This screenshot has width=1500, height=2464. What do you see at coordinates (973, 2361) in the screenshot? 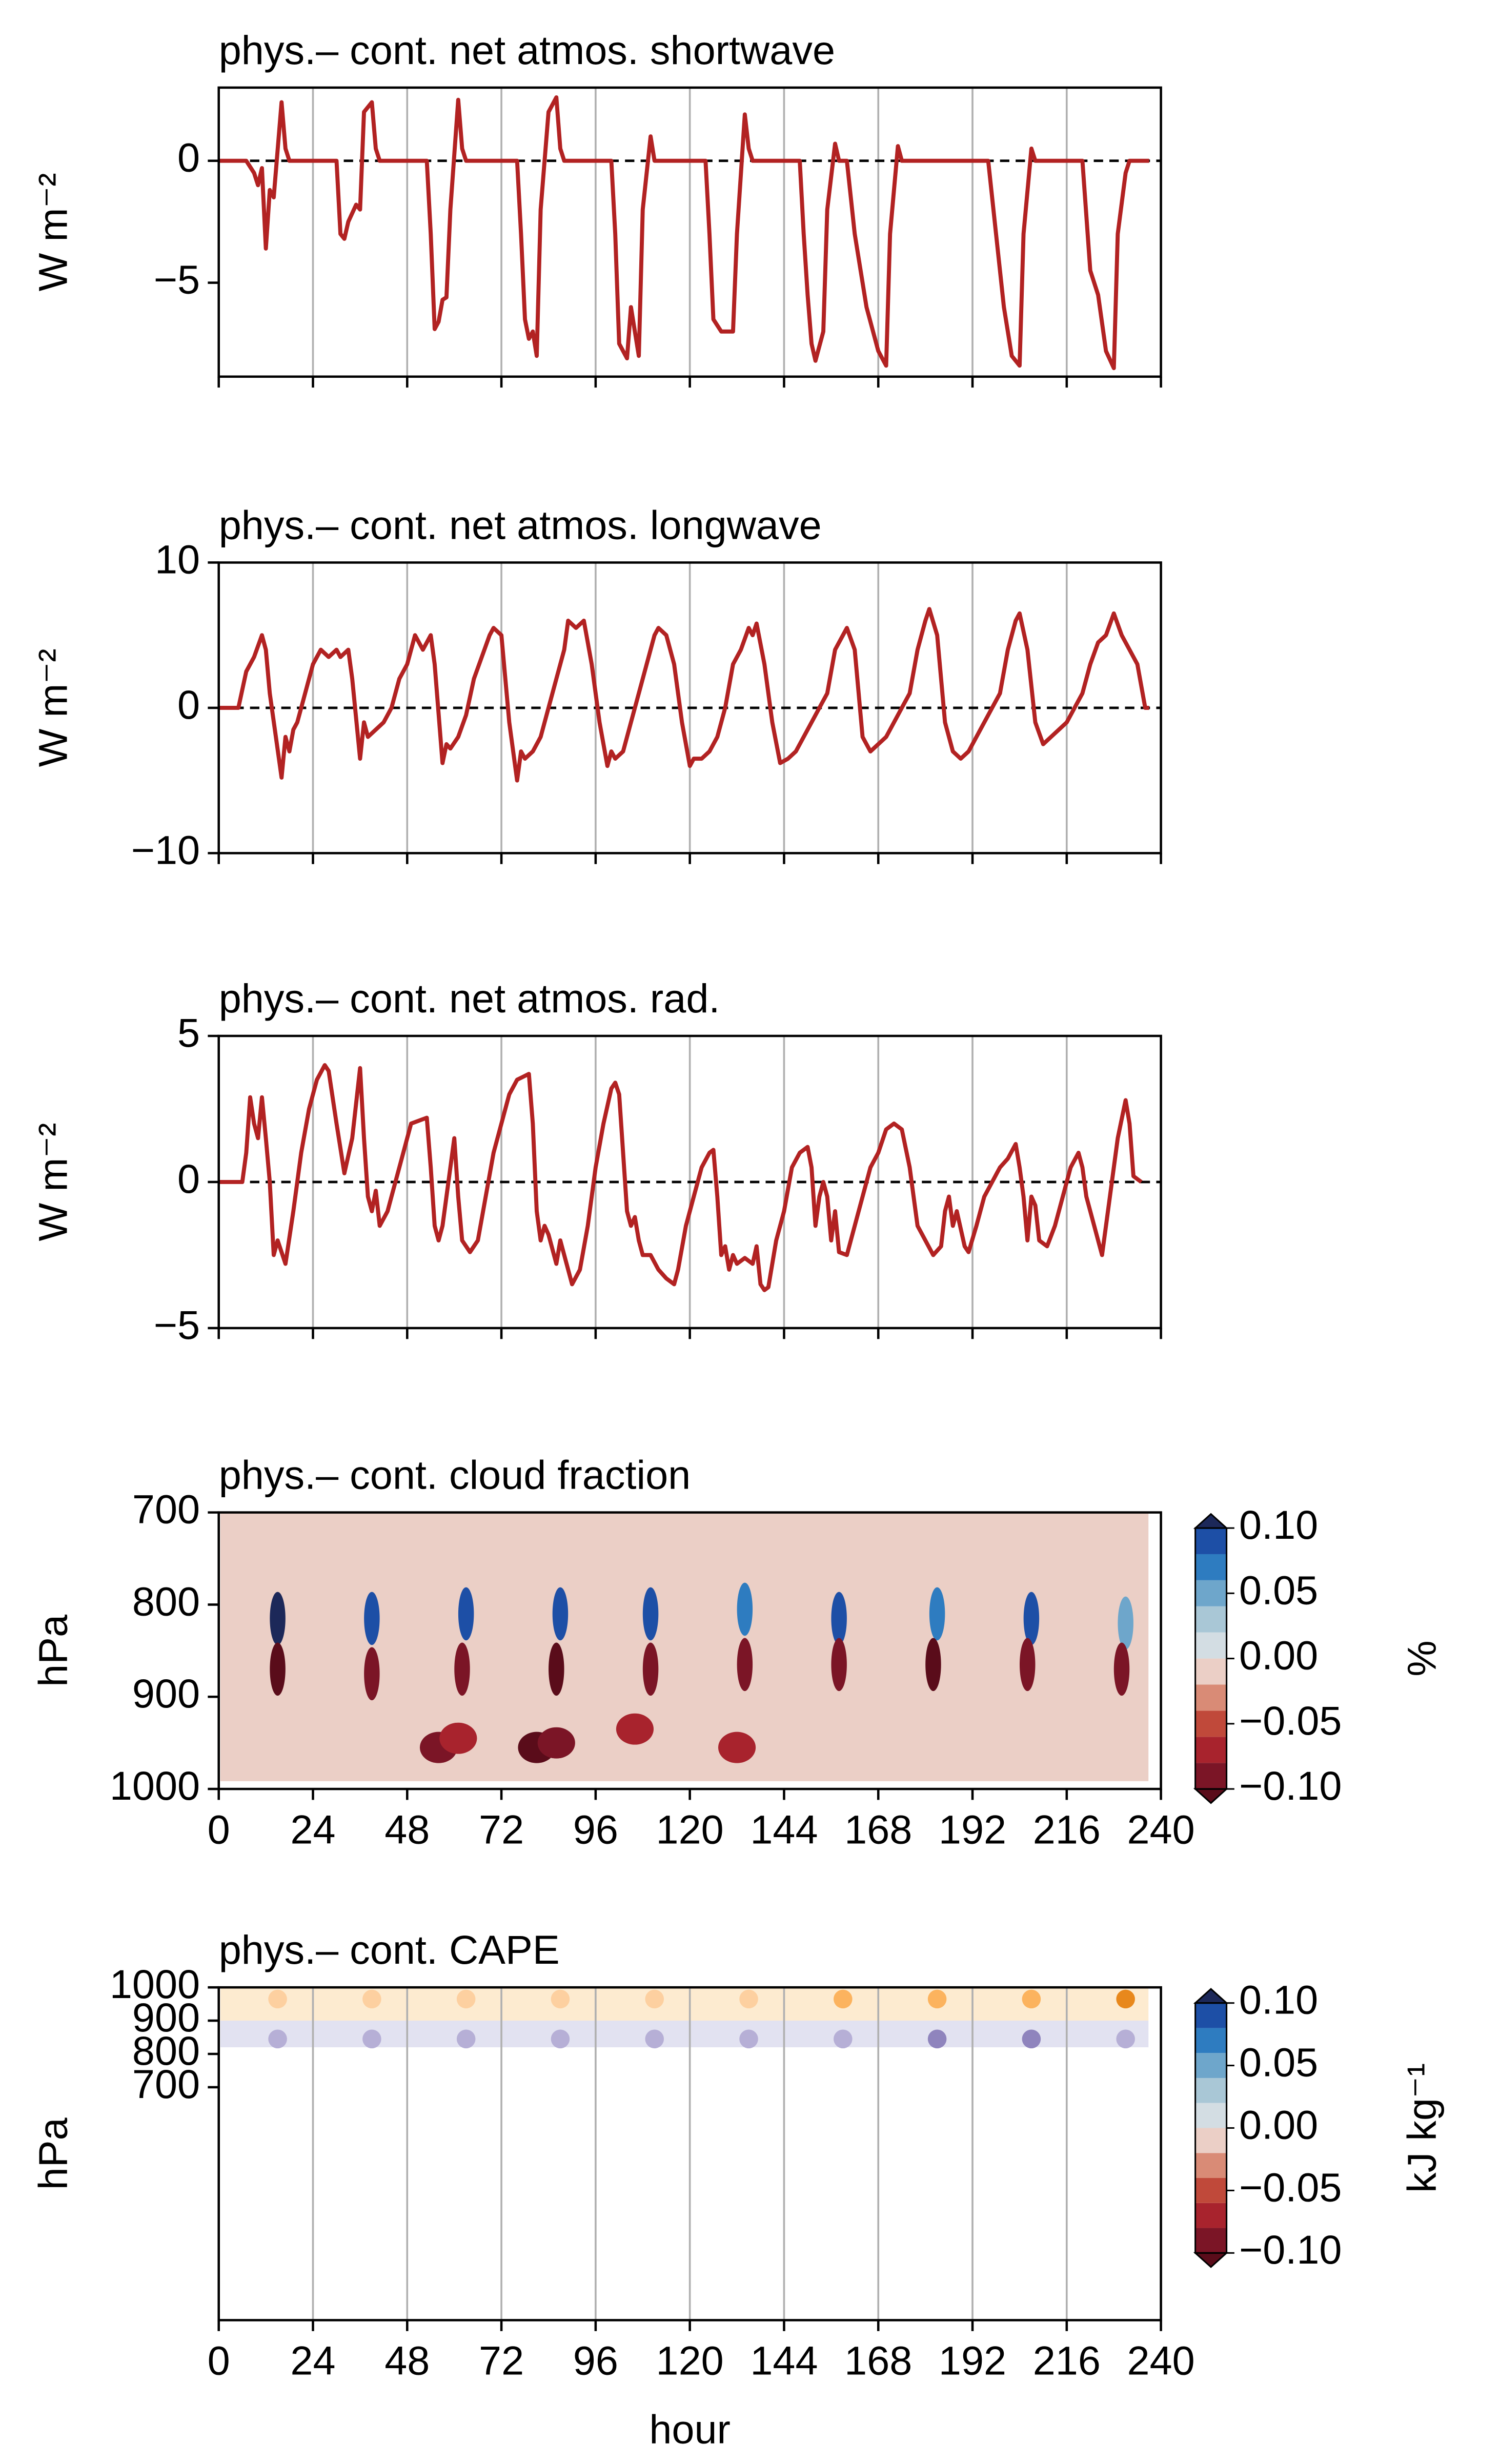
I see `x-tick-label: 192` at bounding box center [973, 2361].